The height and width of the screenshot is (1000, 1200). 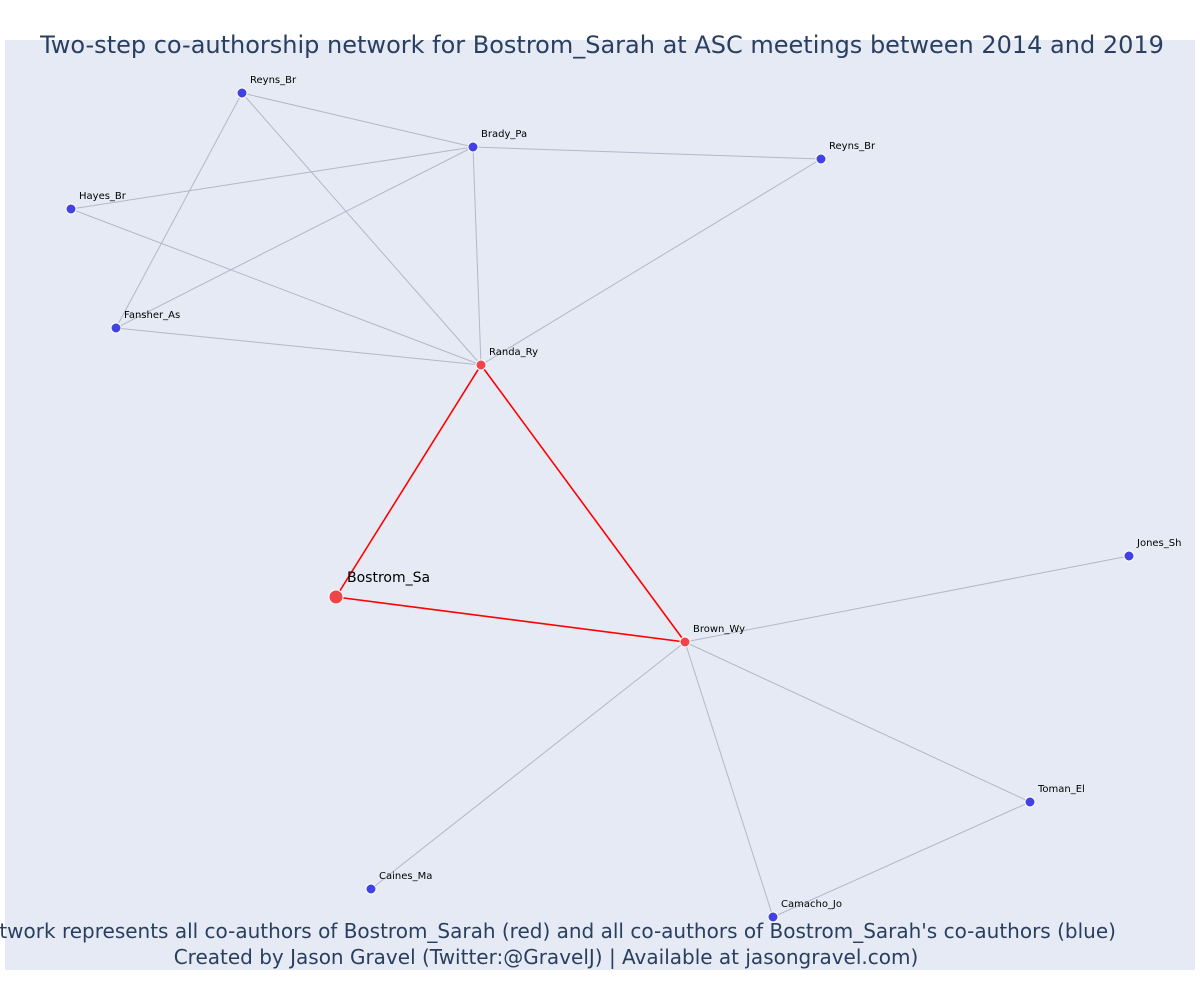 I want to click on edge-brown-toman, so click(x=857, y=722).